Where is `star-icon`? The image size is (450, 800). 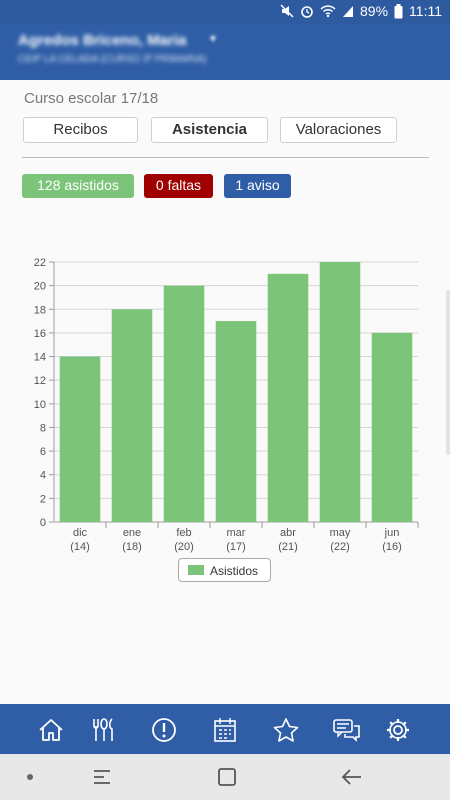 star-icon is located at coordinates (286, 730).